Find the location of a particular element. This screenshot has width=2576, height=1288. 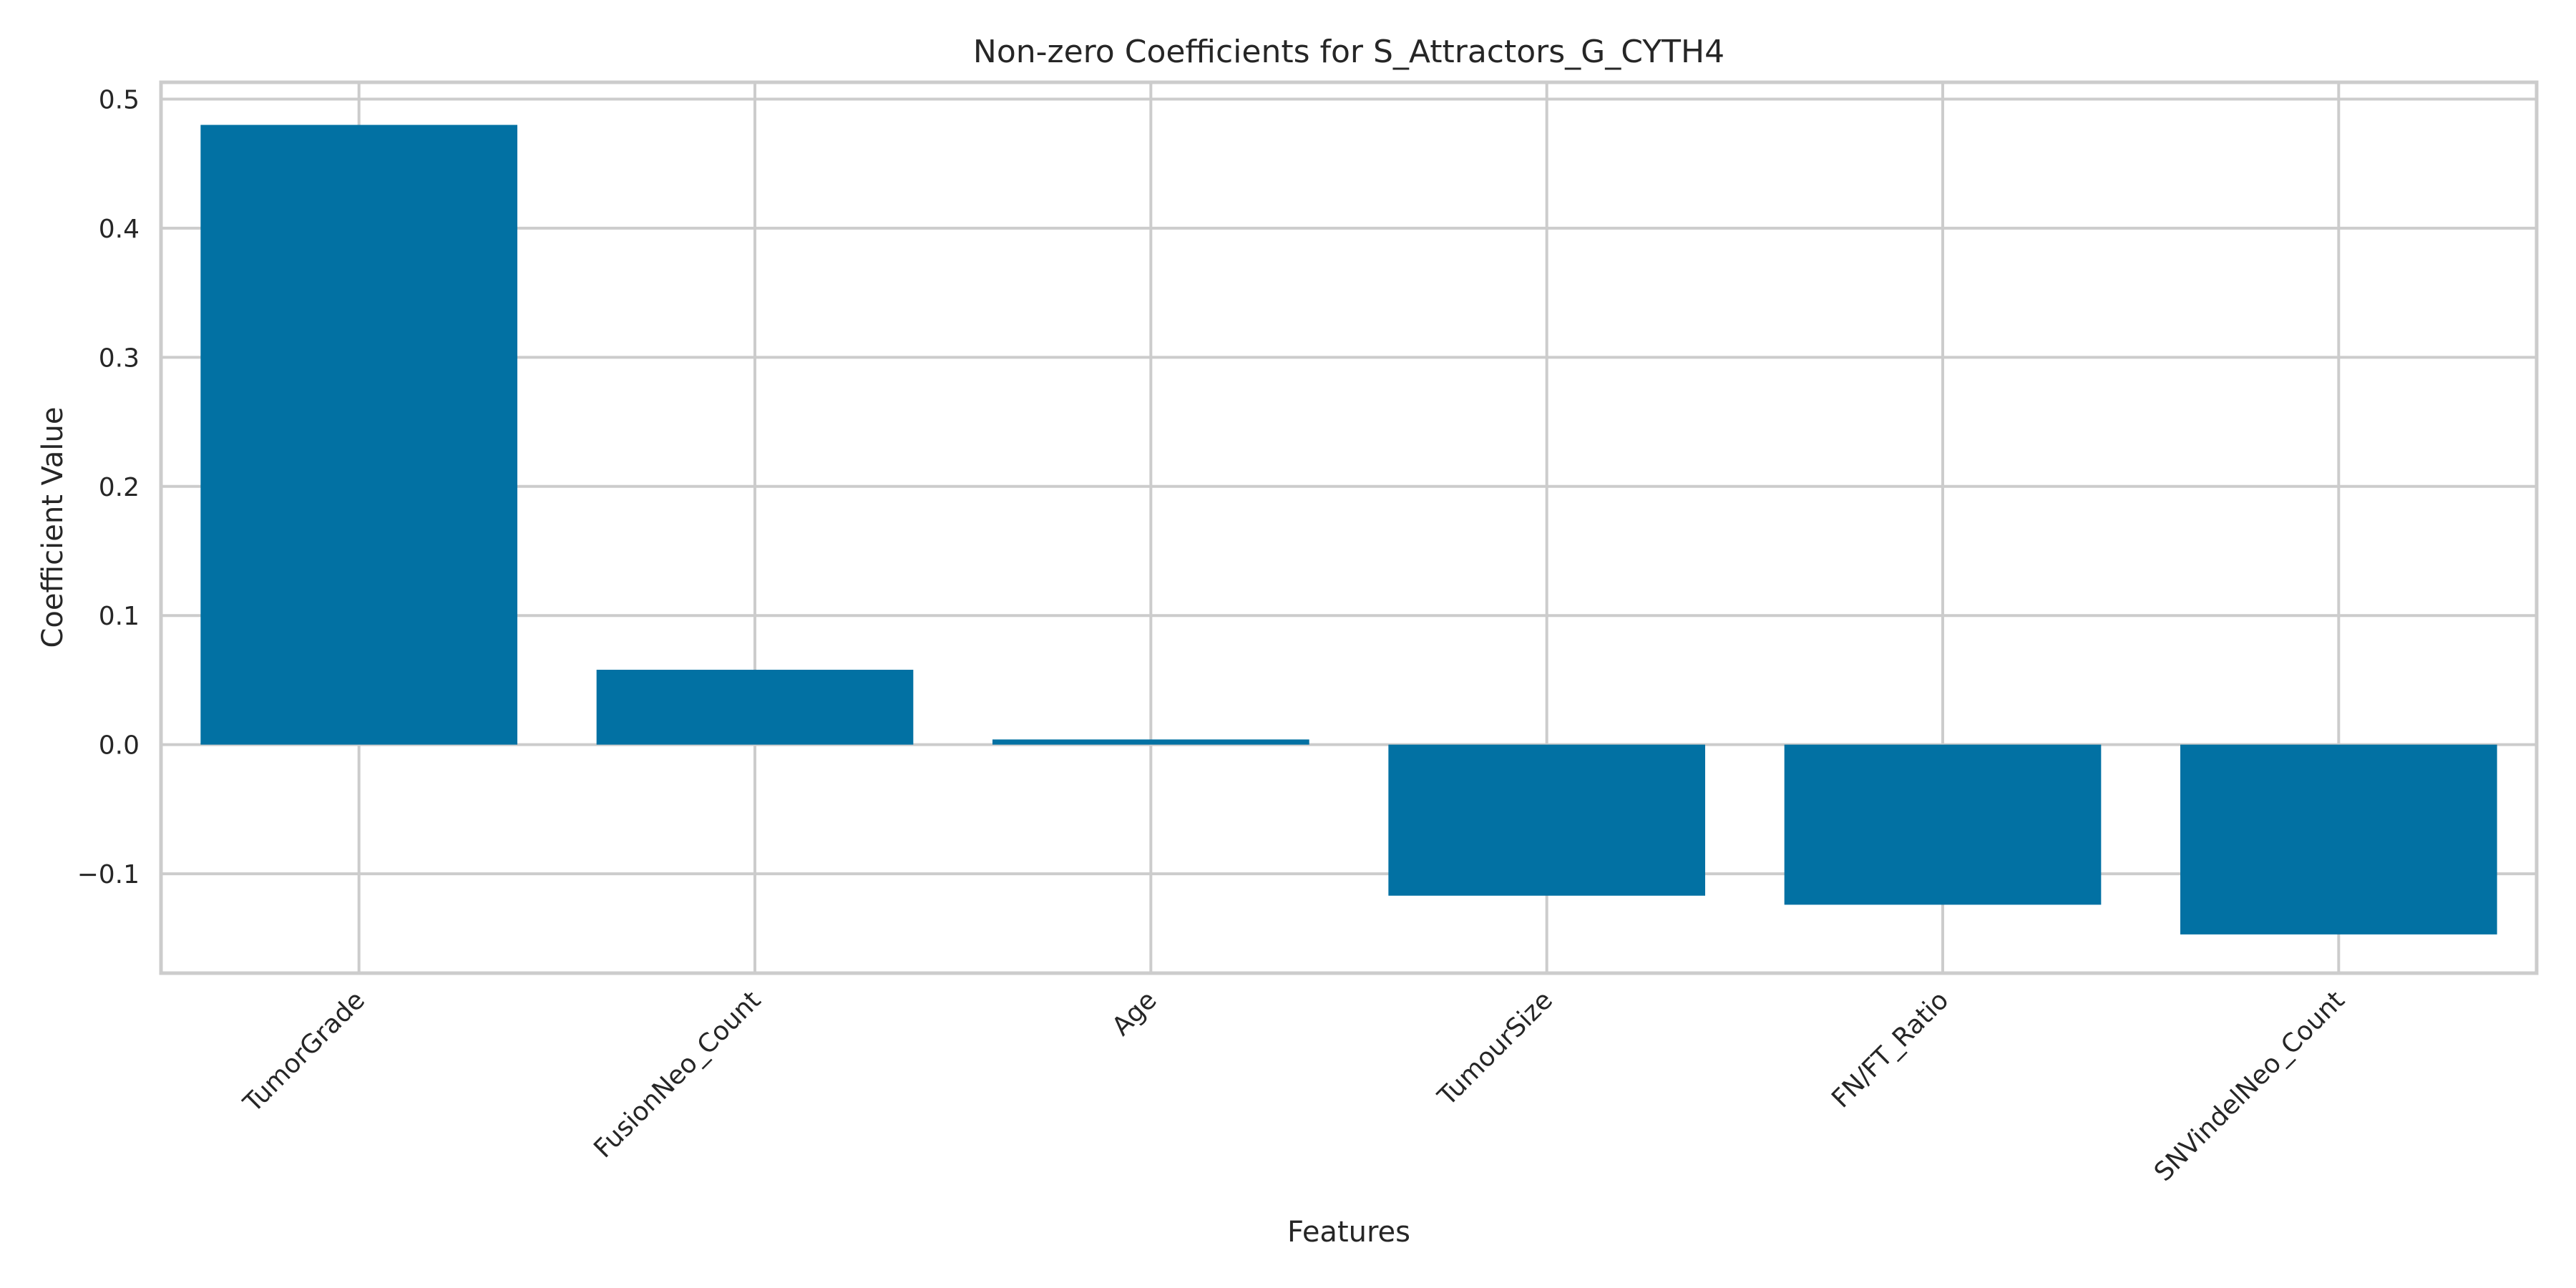

bar-fusionneo-count is located at coordinates (755, 707).